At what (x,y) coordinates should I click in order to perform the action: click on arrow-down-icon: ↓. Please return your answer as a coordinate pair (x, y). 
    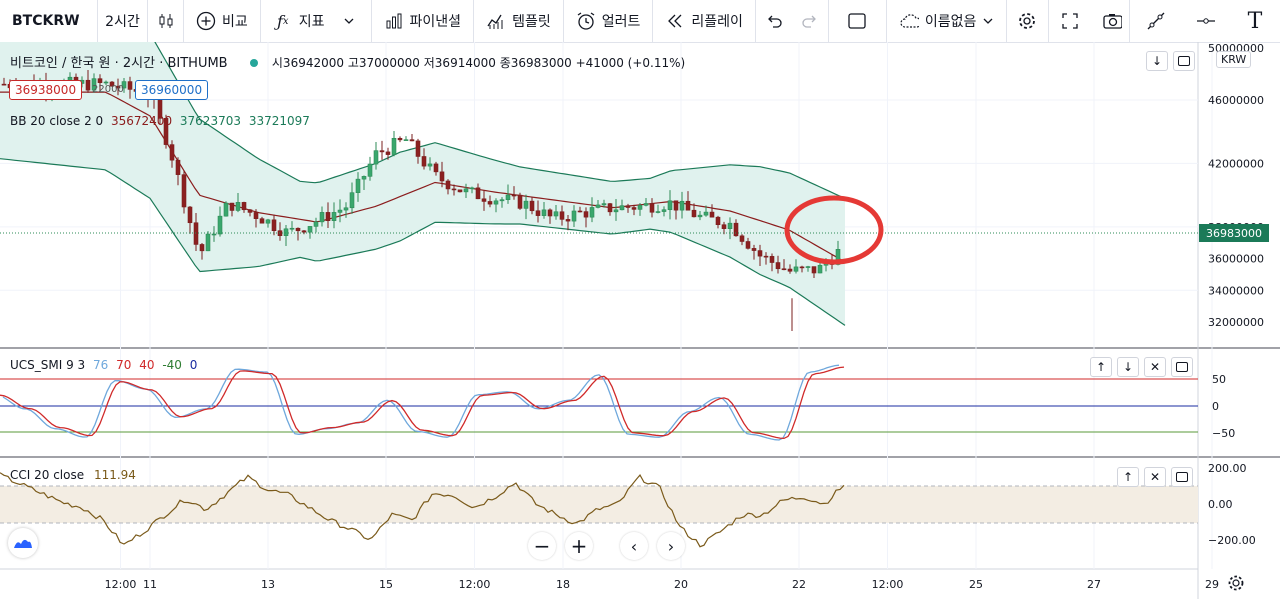
    Looking at the image, I should click on (1128, 367).